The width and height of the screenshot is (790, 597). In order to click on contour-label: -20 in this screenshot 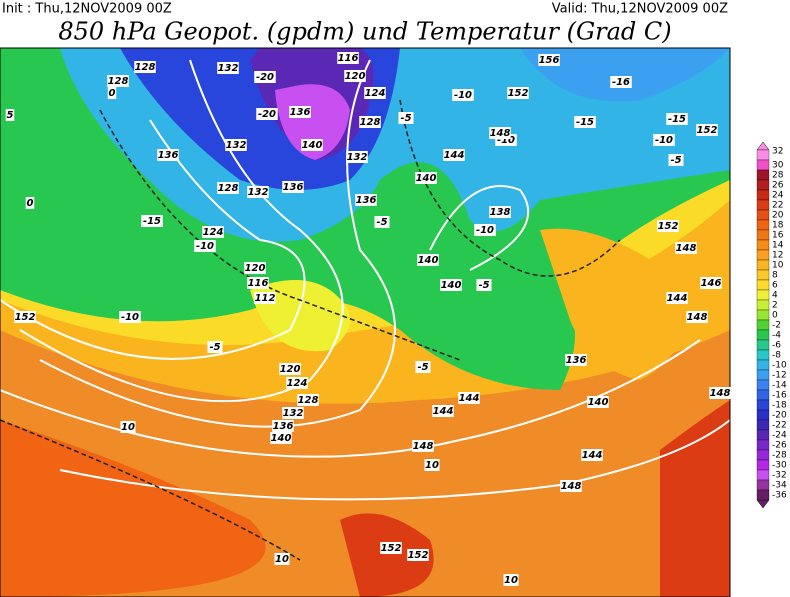, I will do `click(265, 77)`.